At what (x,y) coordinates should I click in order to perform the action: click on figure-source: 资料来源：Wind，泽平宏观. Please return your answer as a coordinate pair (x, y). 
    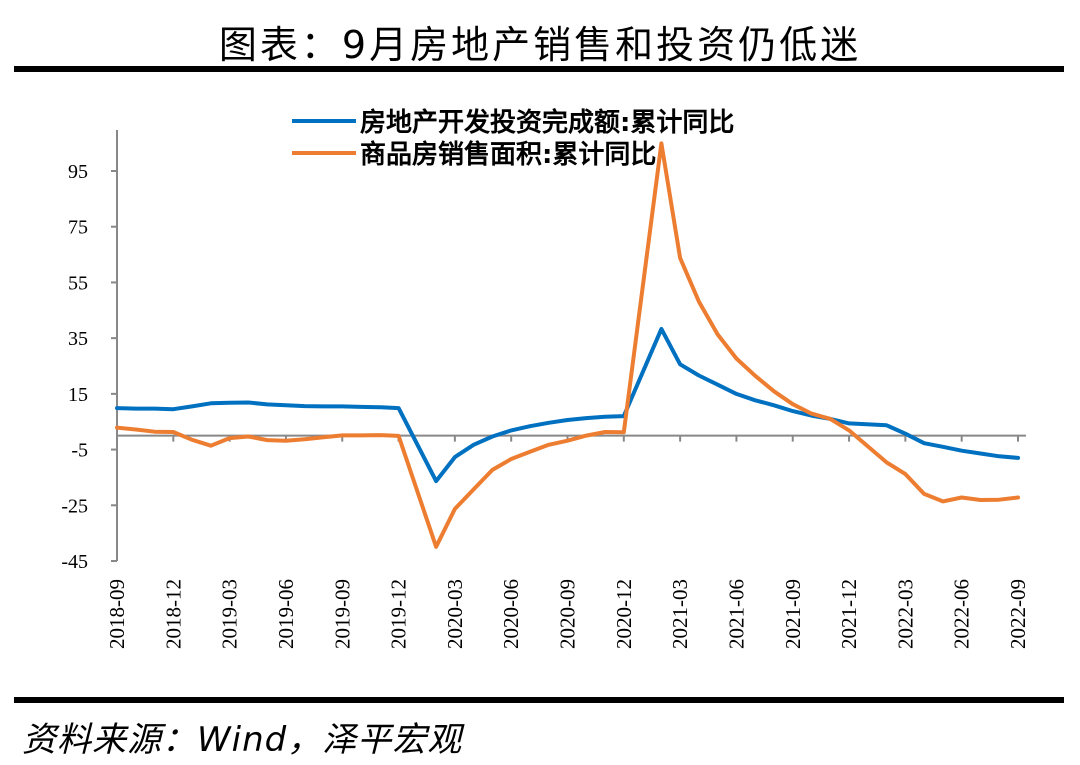
    Looking at the image, I should click on (242, 740).